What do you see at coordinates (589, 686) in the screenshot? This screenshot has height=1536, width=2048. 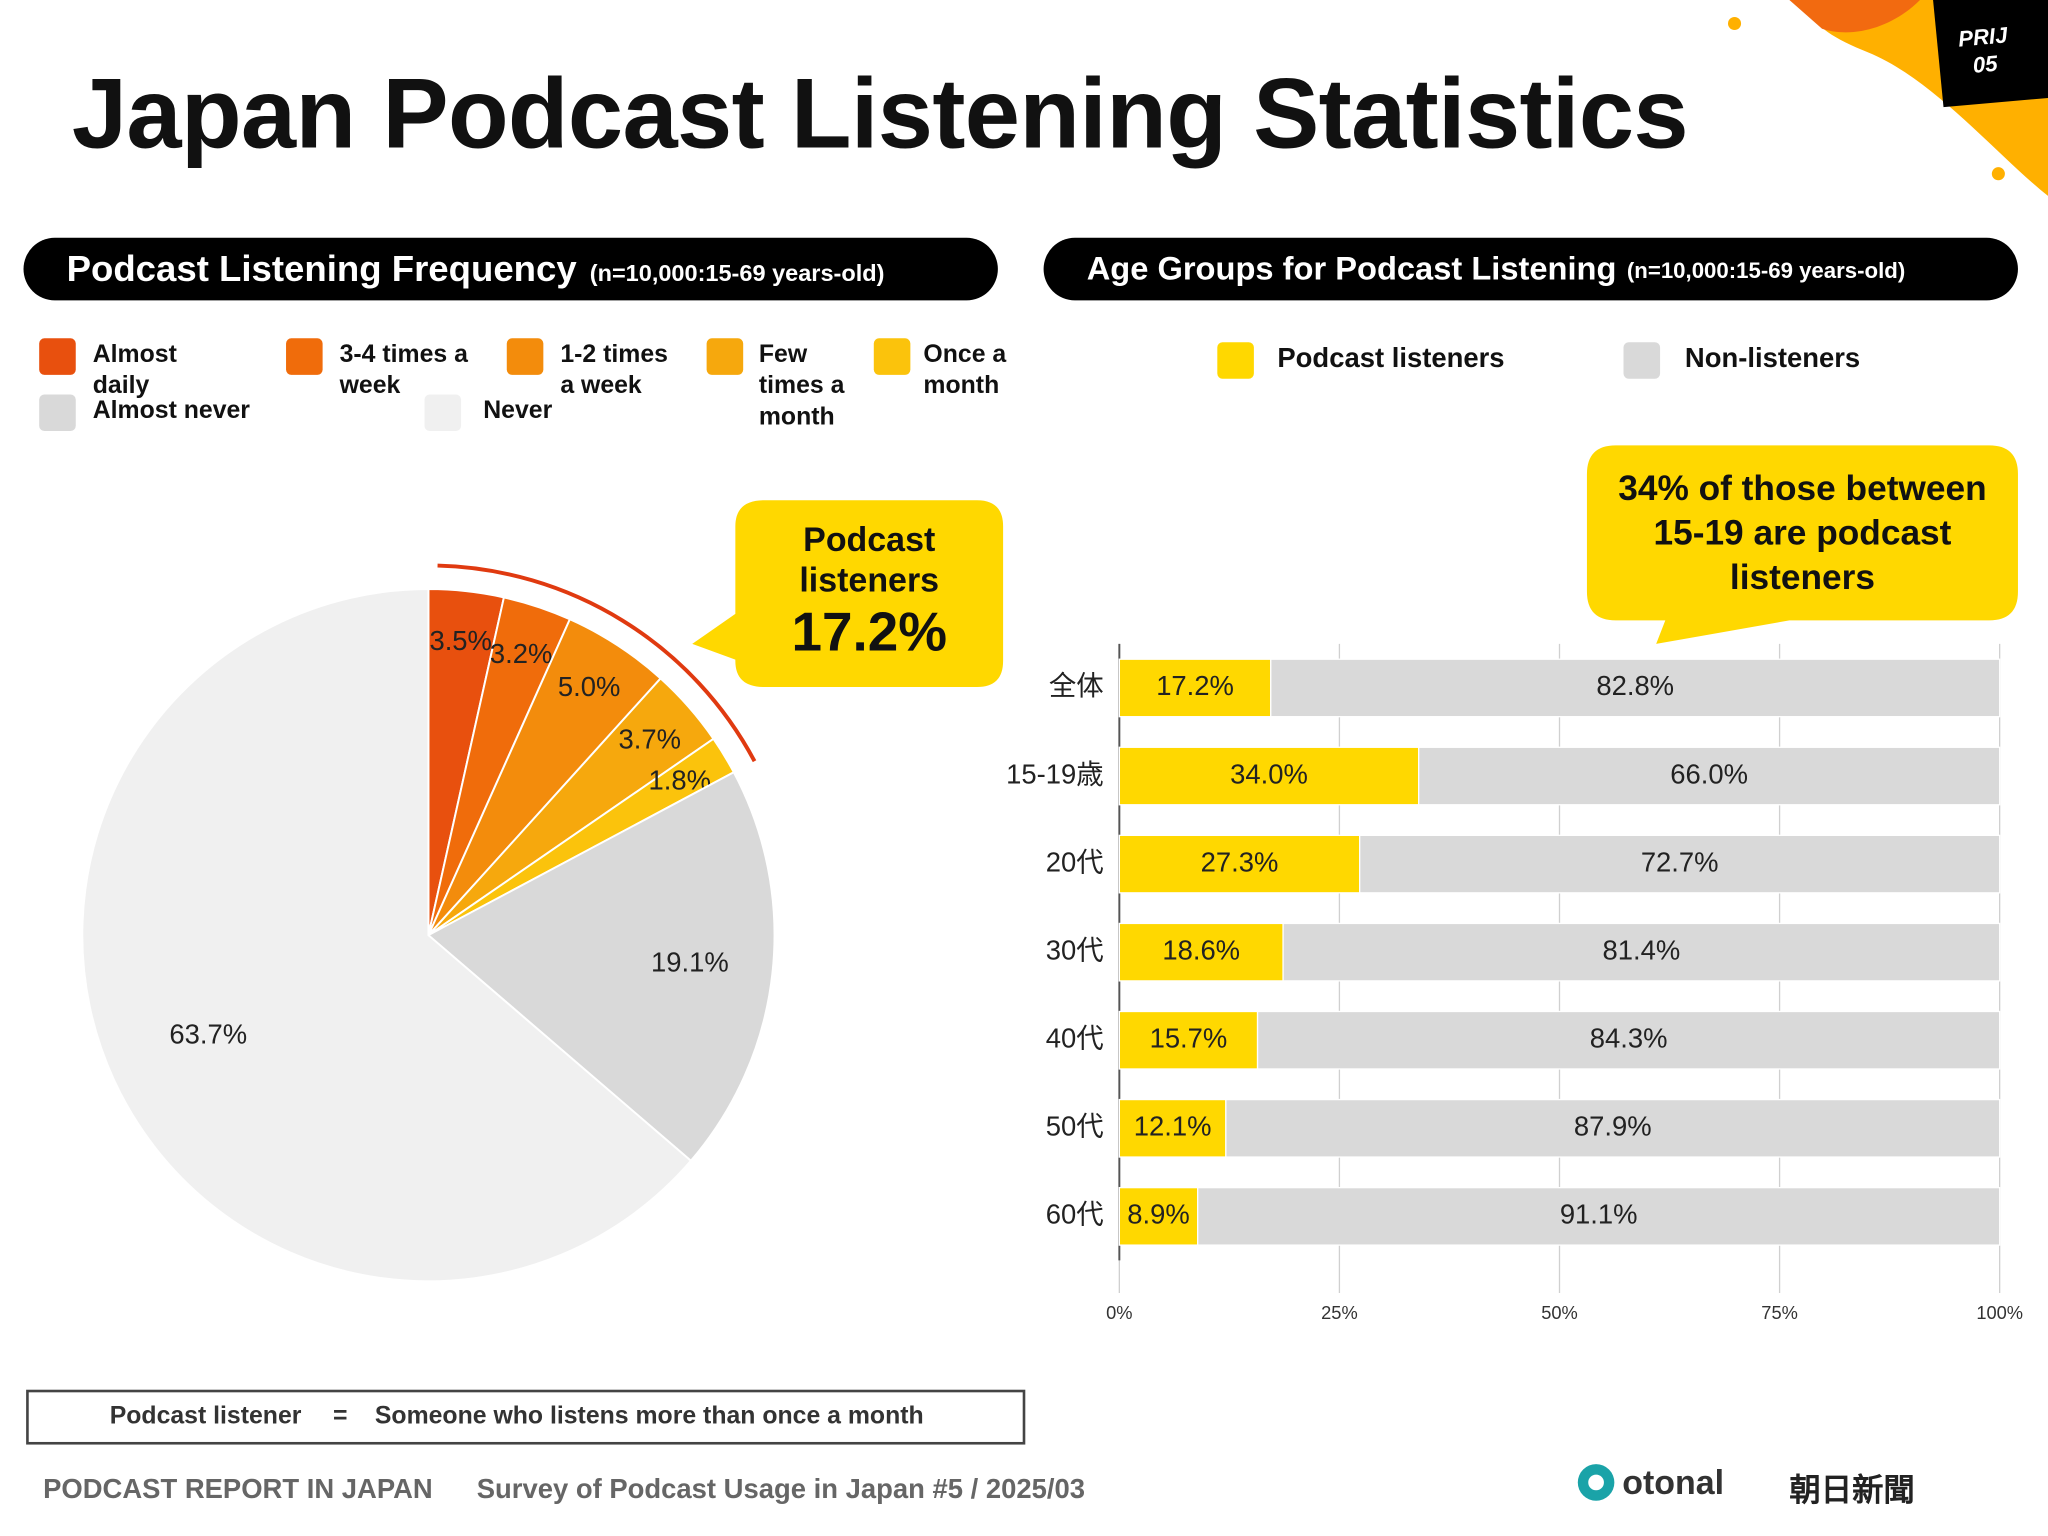 I see `data-label: 5.0%` at bounding box center [589, 686].